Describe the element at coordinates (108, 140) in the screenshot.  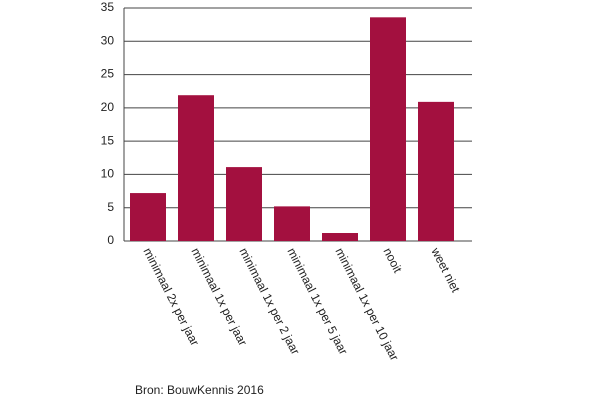
I see `y-tick-label: 15` at that location.